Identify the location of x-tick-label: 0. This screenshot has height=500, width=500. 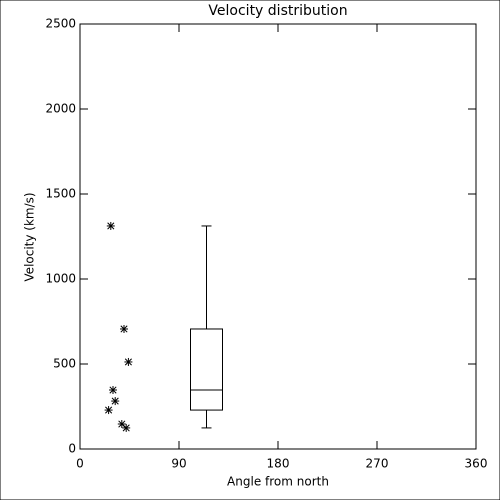
(80, 464).